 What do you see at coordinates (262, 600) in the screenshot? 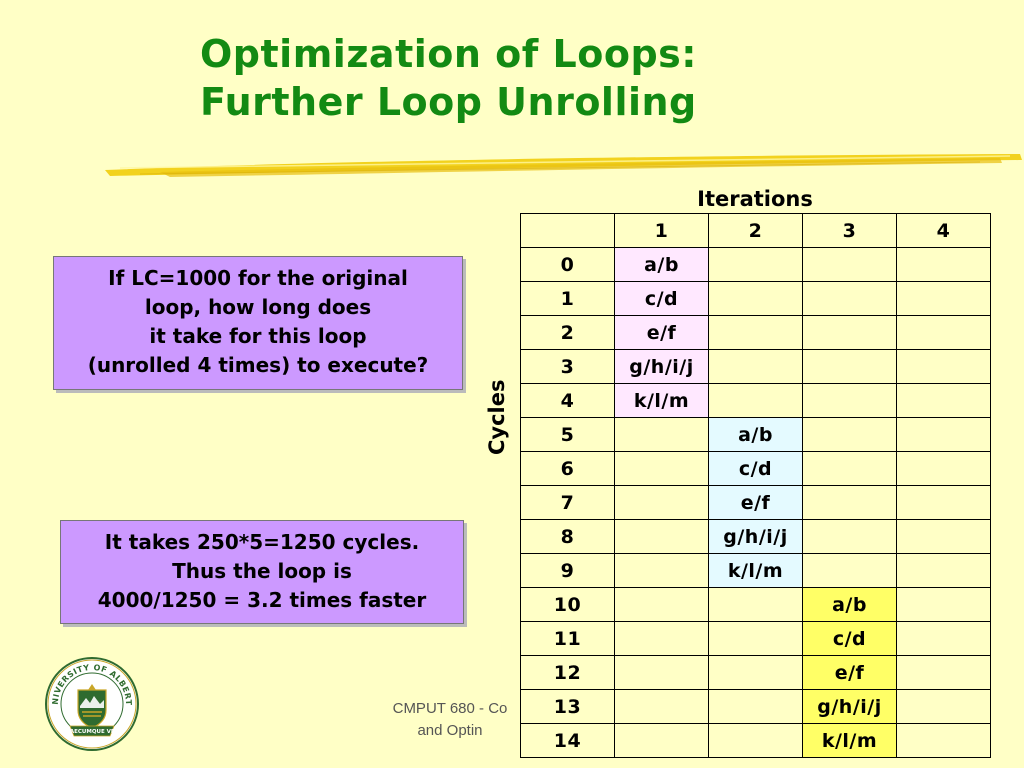
I see `answer-line: 4000/1250 = 3.2 times faster` at bounding box center [262, 600].